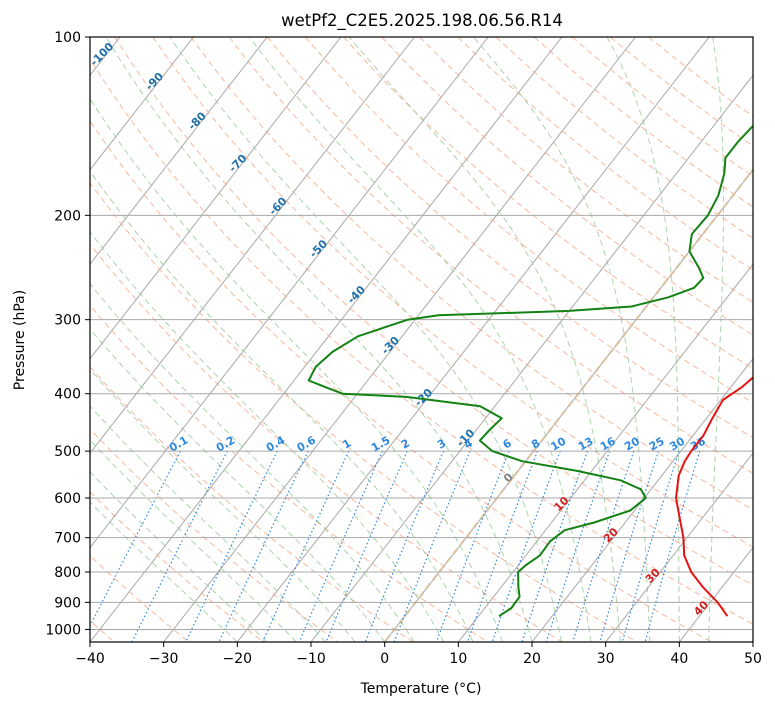 Image resolution: width=775 pixels, height=708 pixels. I want to click on x-tick-label: 10, so click(458, 659).